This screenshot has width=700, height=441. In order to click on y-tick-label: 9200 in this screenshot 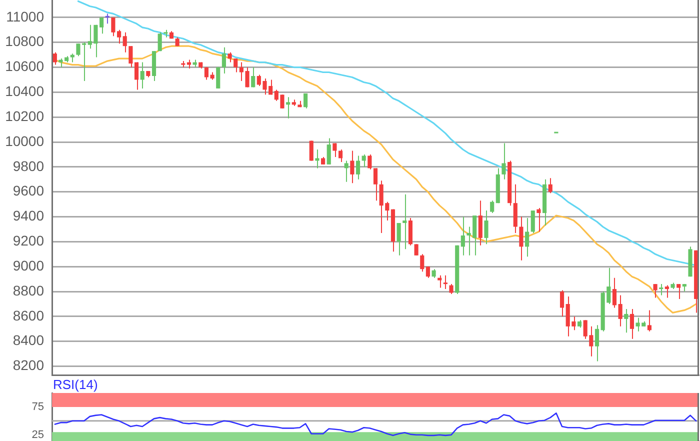, I will do `click(28, 240)`.